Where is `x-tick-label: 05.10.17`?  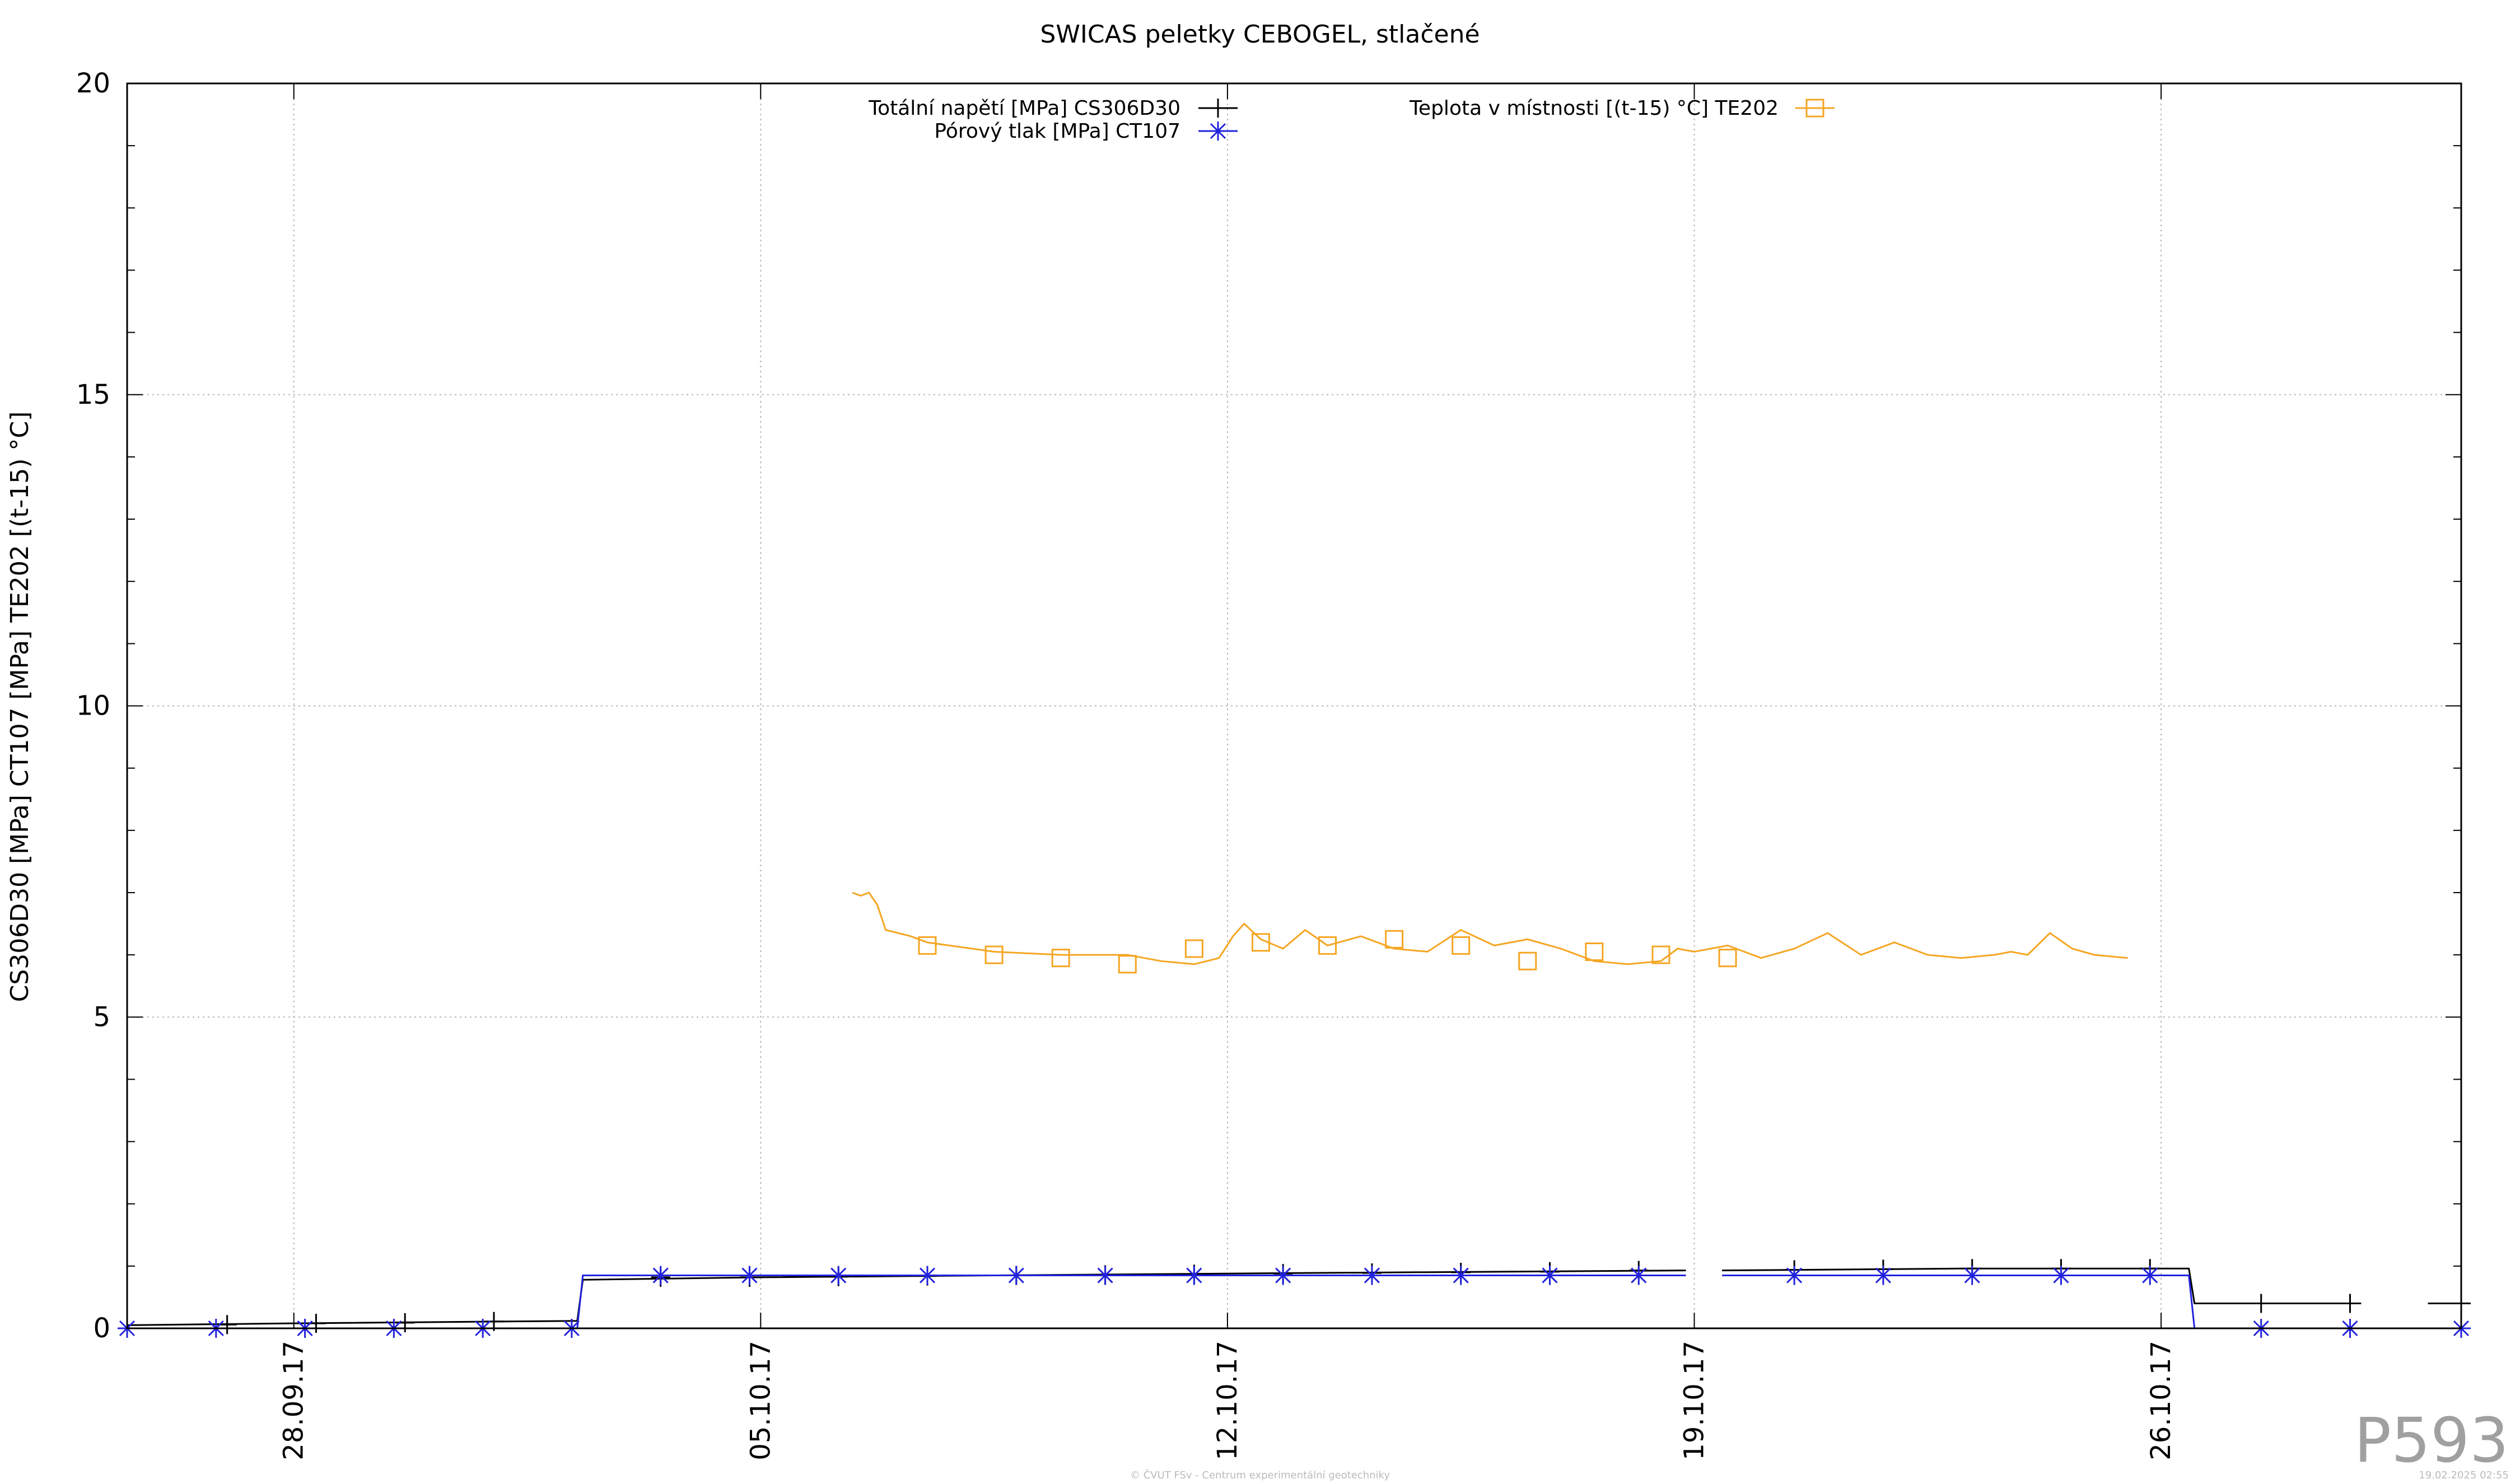
x-tick-label: 05.10.17 is located at coordinates (761, 1401).